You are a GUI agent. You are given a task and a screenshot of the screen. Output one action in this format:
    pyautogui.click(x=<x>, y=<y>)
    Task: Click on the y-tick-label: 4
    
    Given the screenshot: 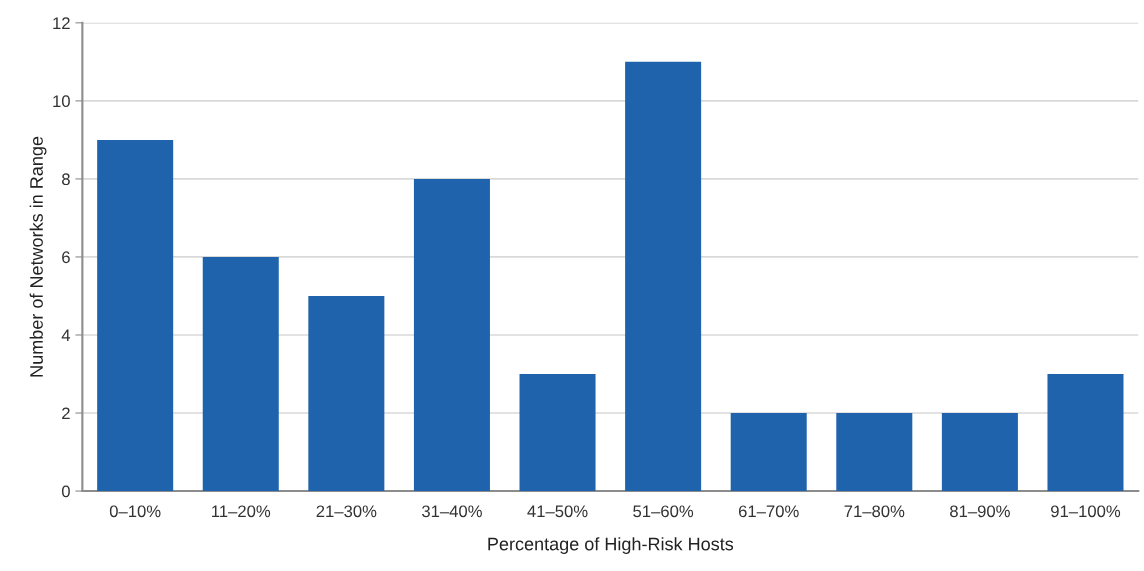 What is the action you would take?
    pyautogui.click(x=66, y=335)
    